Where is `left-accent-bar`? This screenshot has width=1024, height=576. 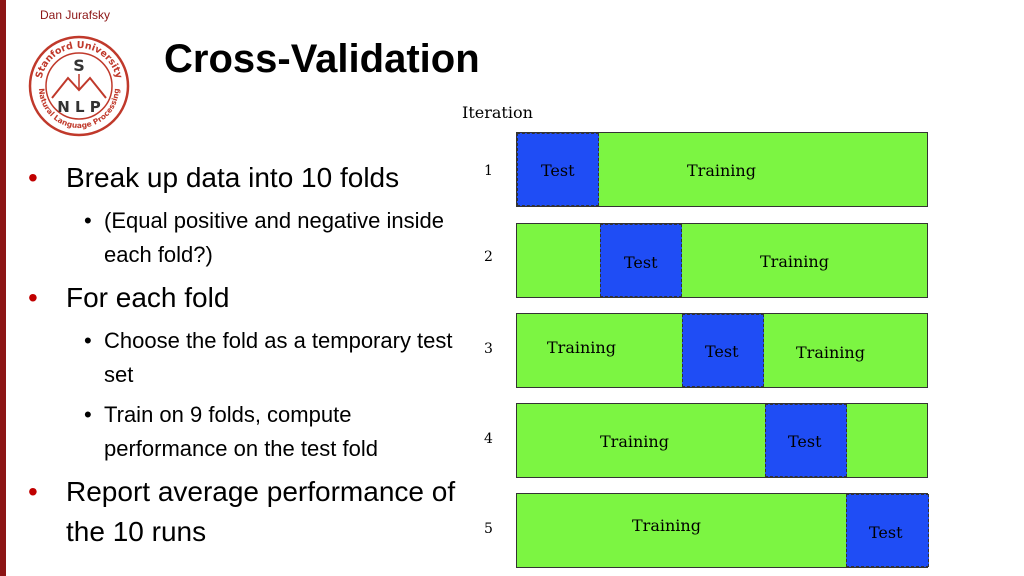
left-accent-bar is located at coordinates (3, 288).